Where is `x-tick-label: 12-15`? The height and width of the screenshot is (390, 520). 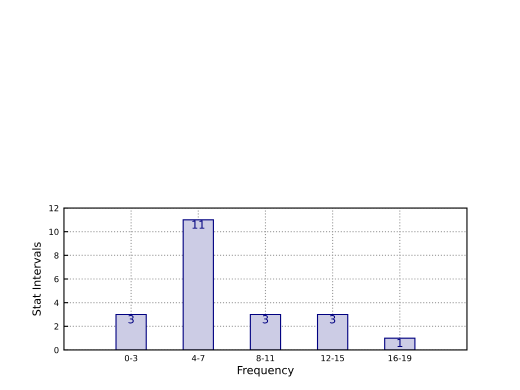 x-tick-label: 12-15 is located at coordinates (332, 358).